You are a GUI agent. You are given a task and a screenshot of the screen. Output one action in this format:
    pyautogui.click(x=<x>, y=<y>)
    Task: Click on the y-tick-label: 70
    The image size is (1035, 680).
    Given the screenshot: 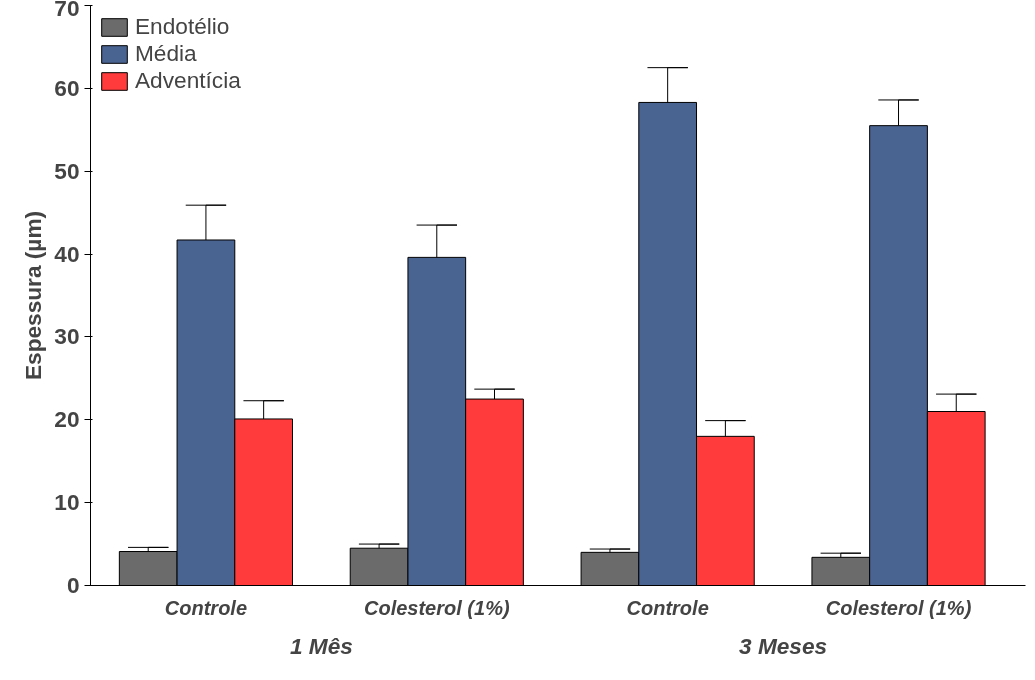 What is the action you would take?
    pyautogui.click(x=67, y=10)
    